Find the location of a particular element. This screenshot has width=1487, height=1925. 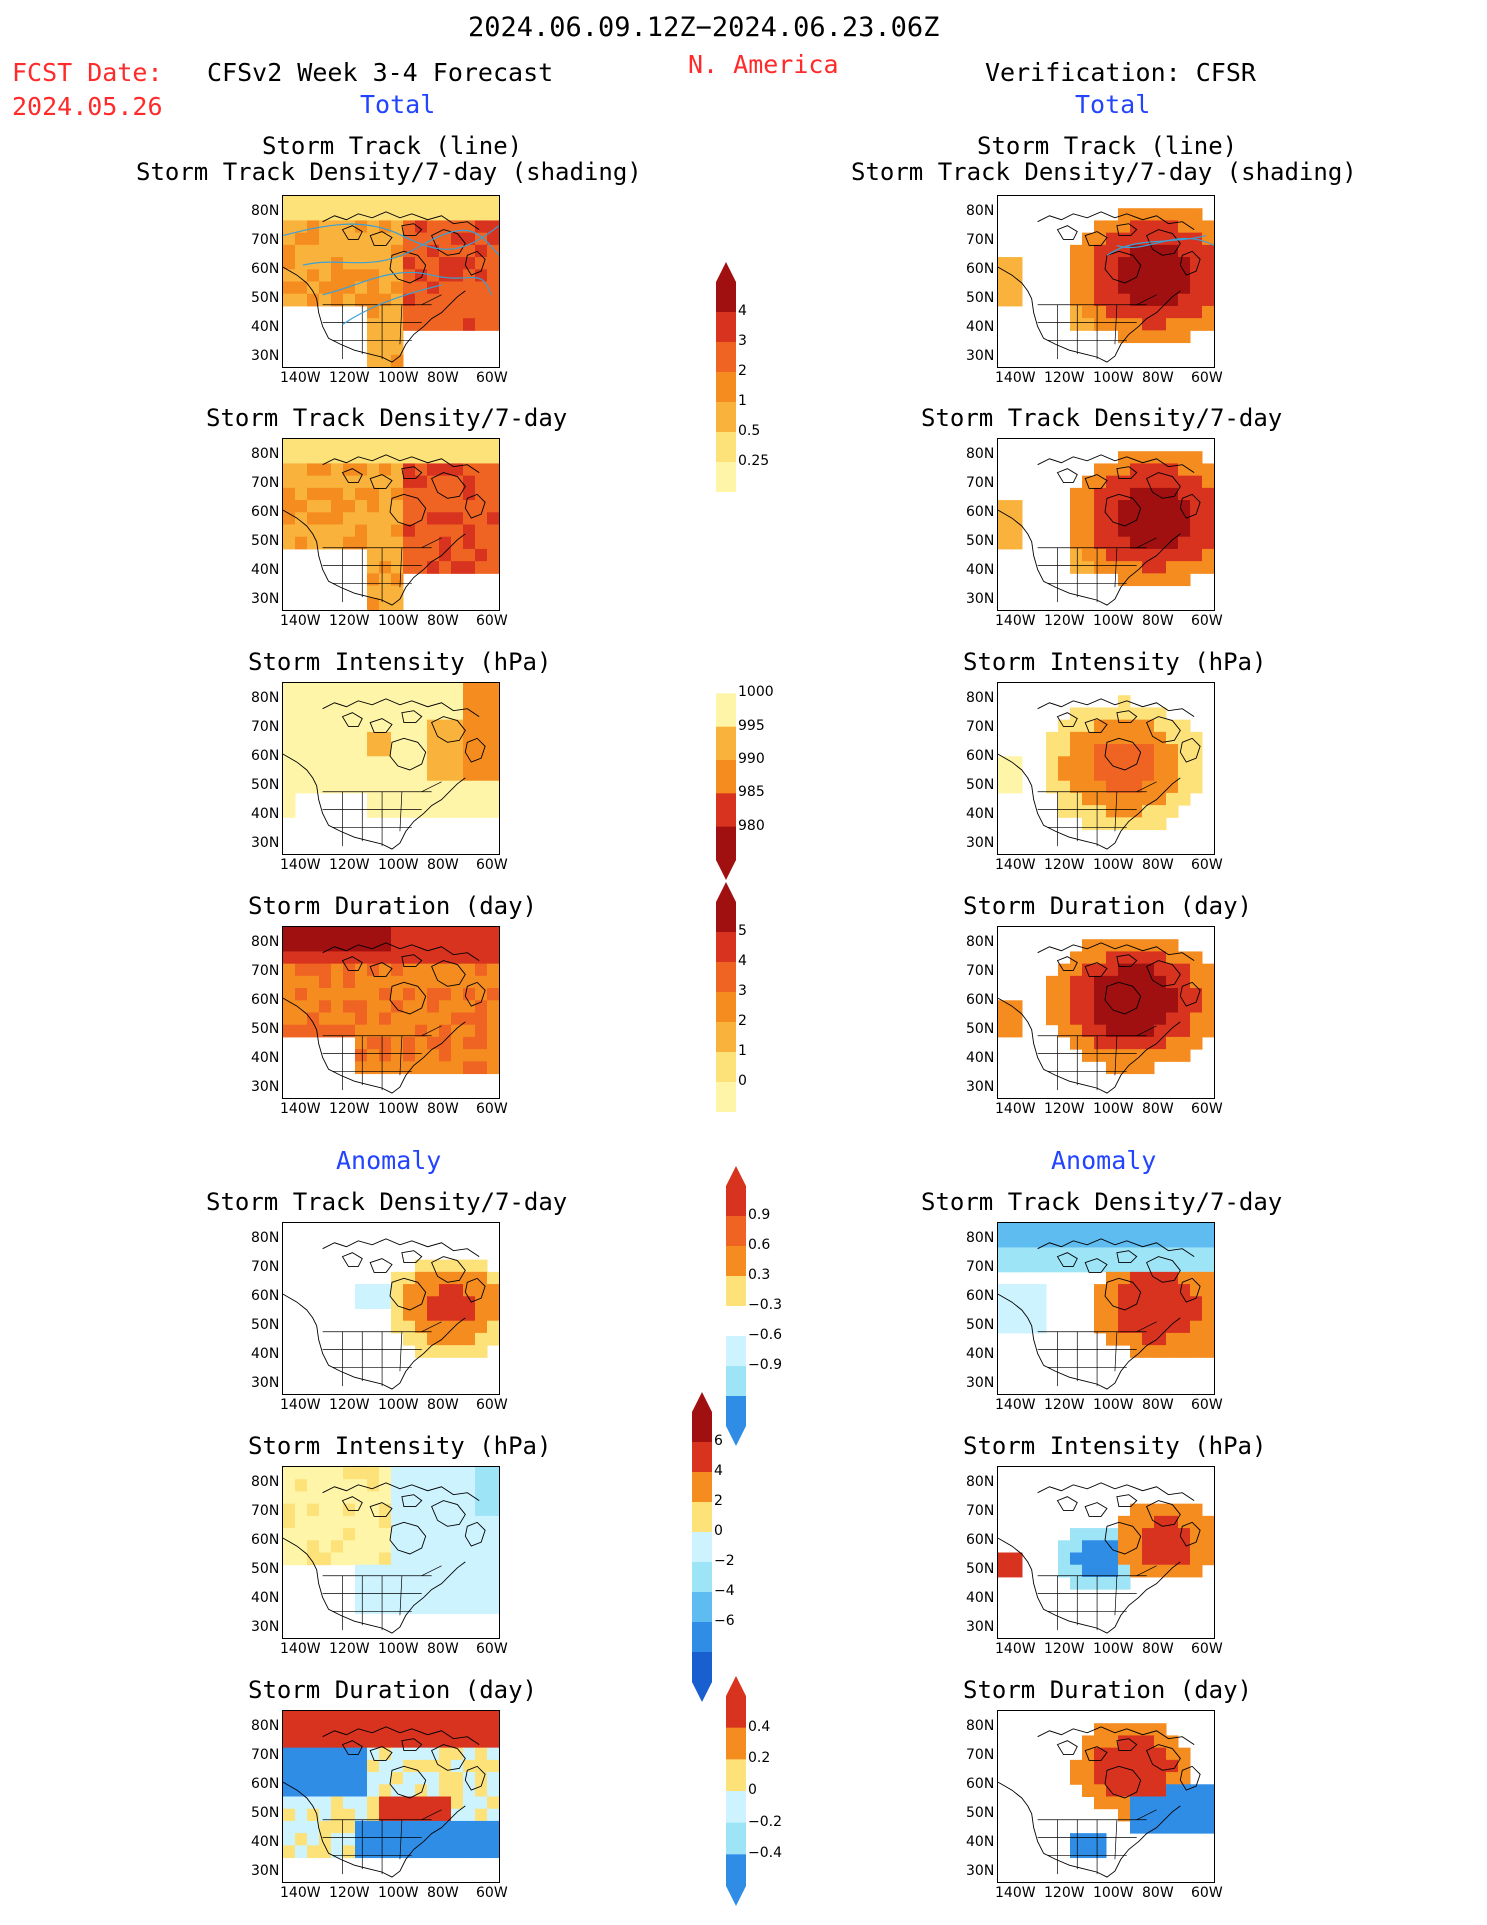

lat-tick-label: 70N is located at coordinates (980, 971).